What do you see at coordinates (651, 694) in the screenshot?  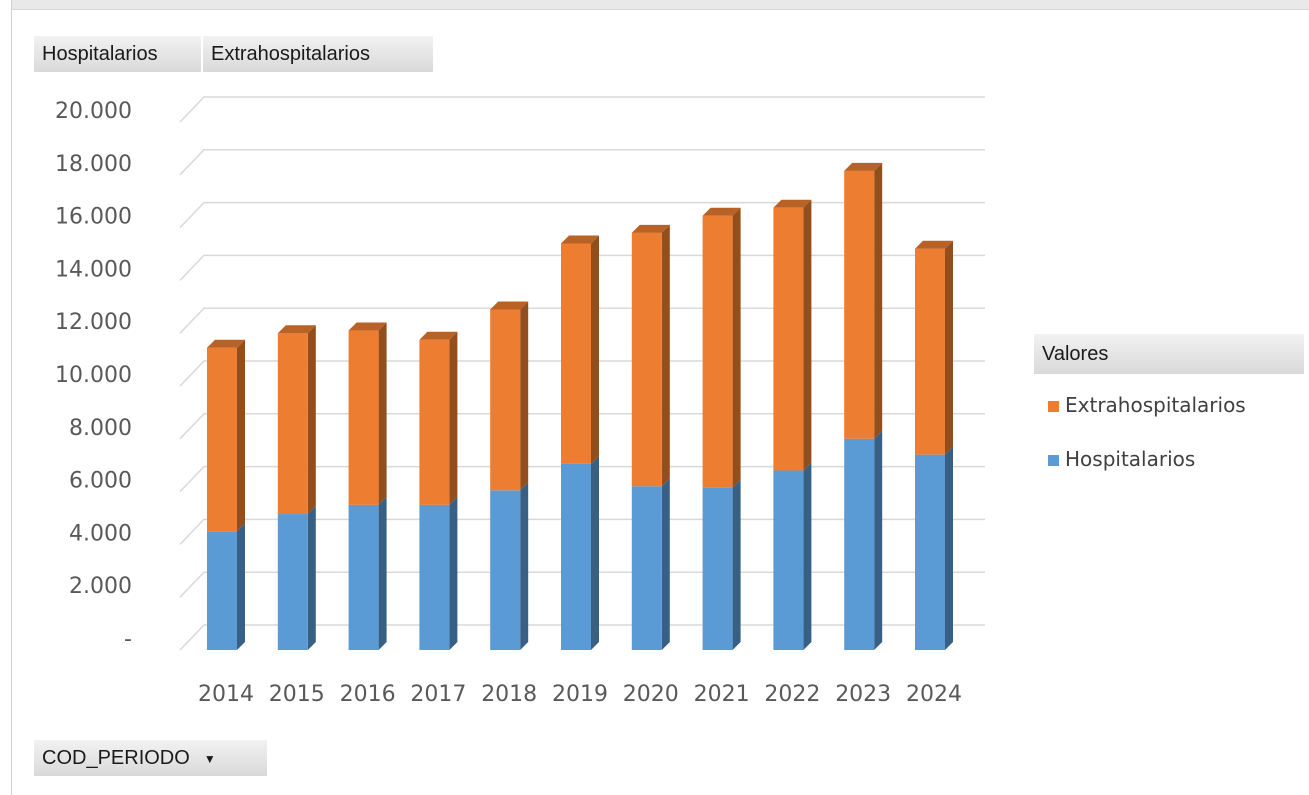 I see `x-tick-label: 2020` at bounding box center [651, 694].